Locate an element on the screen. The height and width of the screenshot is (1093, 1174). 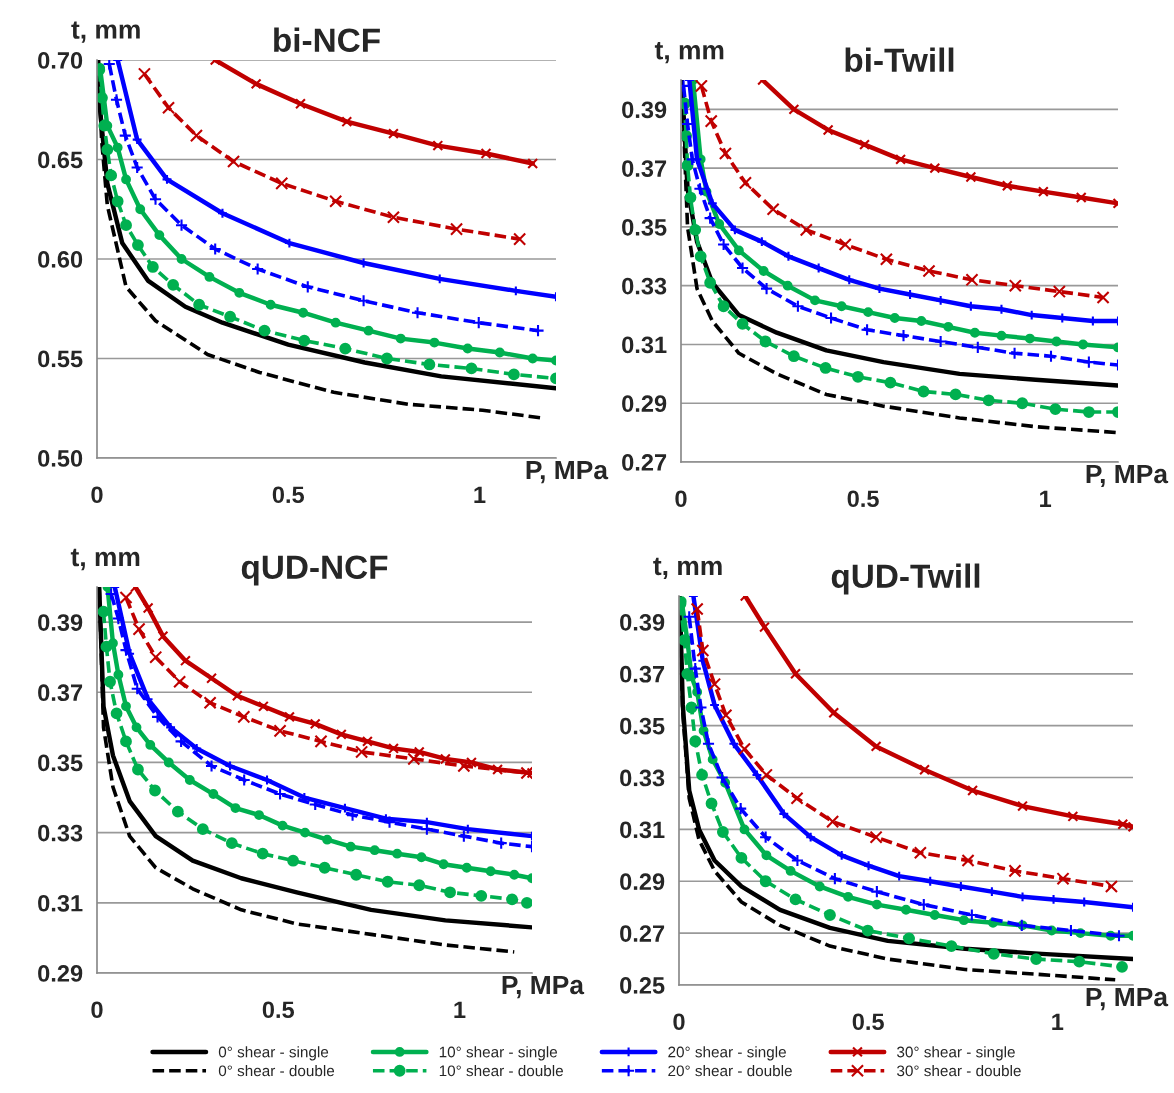
legend-label: 0° shear - double is located at coordinates (276, 1071).